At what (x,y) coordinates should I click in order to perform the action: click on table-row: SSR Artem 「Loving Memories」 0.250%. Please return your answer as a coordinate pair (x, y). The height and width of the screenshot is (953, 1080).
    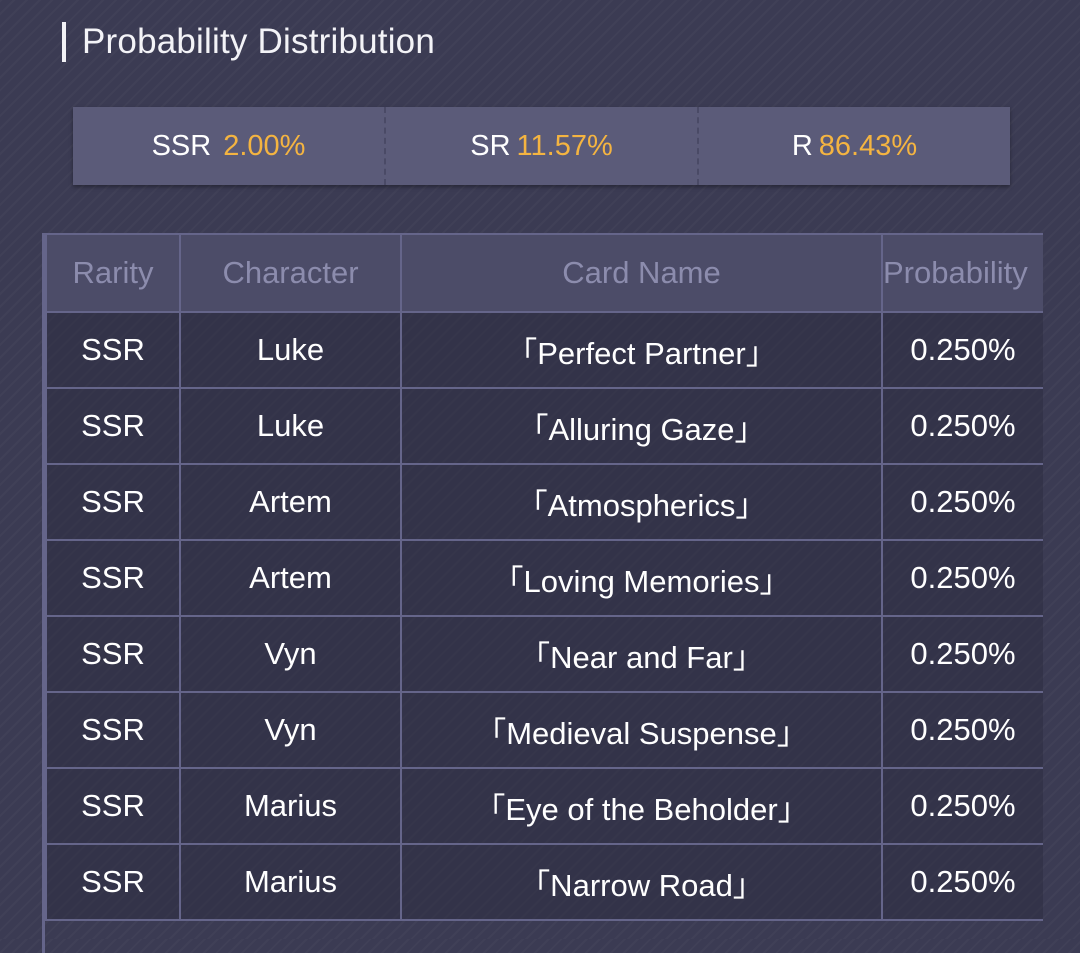
    Looking at the image, I should click on (544, 578).